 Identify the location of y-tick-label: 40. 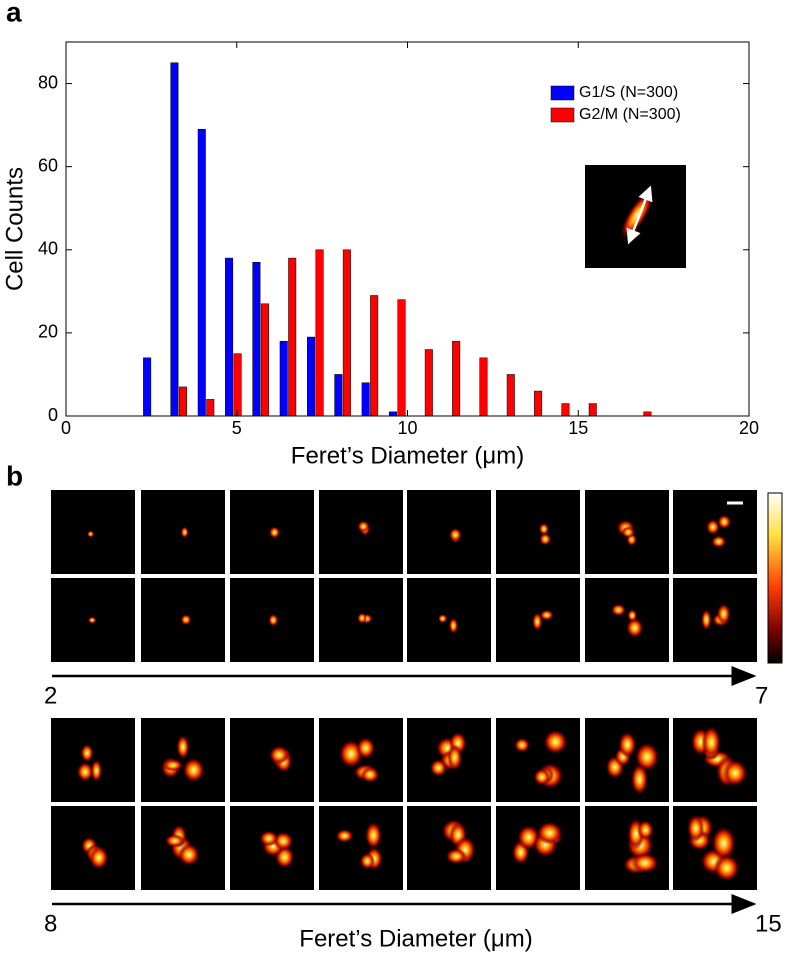
(48, 249).